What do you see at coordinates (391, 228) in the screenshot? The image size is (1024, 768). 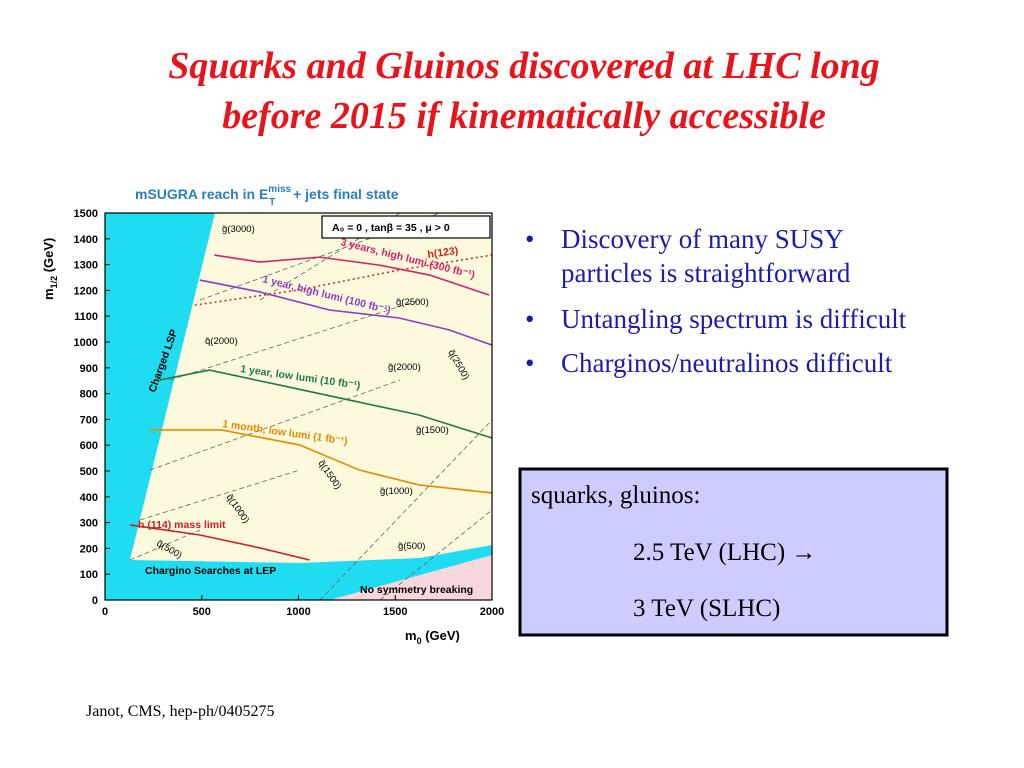 I see `parameter-text: A₀ = 0 , tanβ = 35 , μ > 0` at bounding box center [391, 228].